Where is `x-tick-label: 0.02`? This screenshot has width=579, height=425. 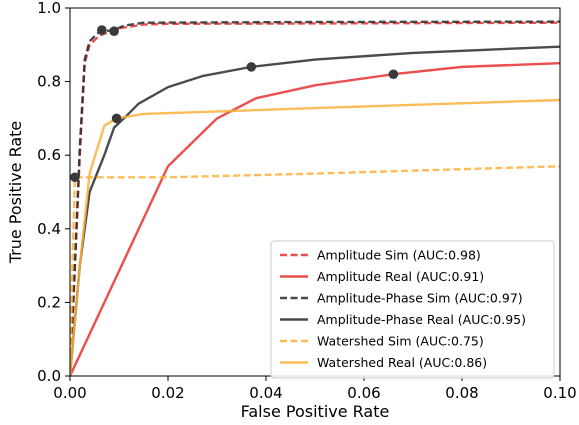
x-tick-label: 0.02 is located at coordinates (167, 393).